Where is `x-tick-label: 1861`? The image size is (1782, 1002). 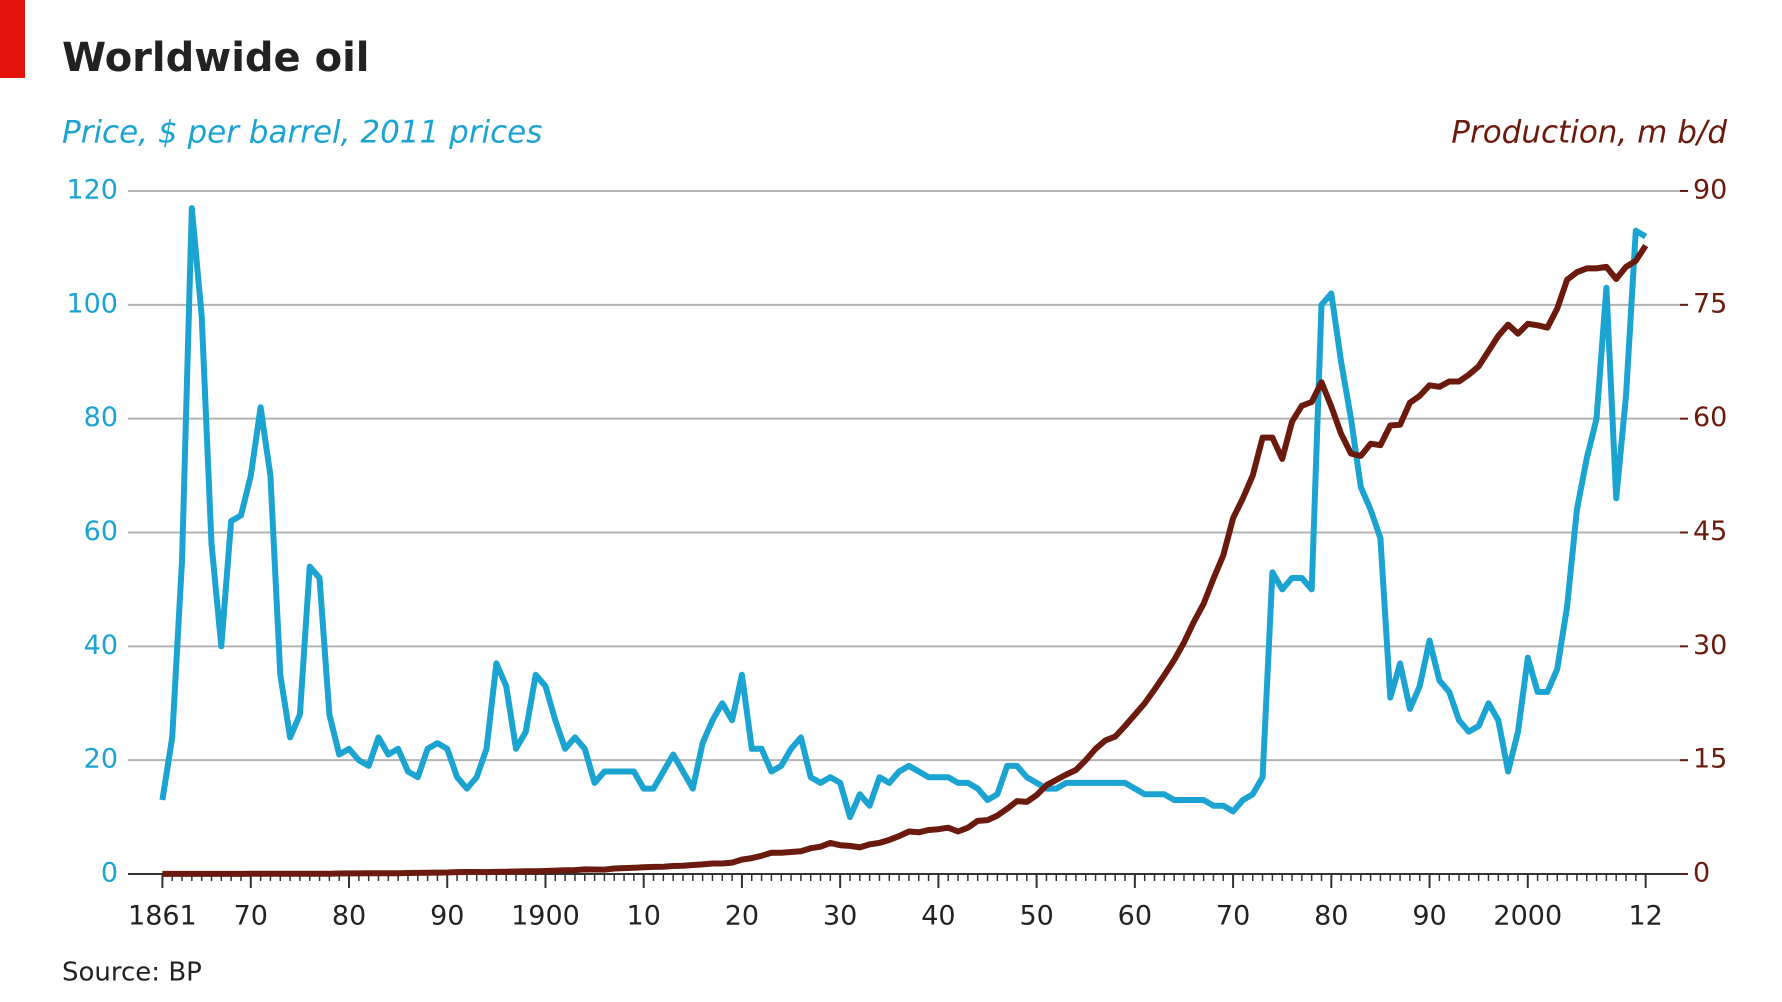 x-tick-label: 1861 is located at coordinates (162, 916).